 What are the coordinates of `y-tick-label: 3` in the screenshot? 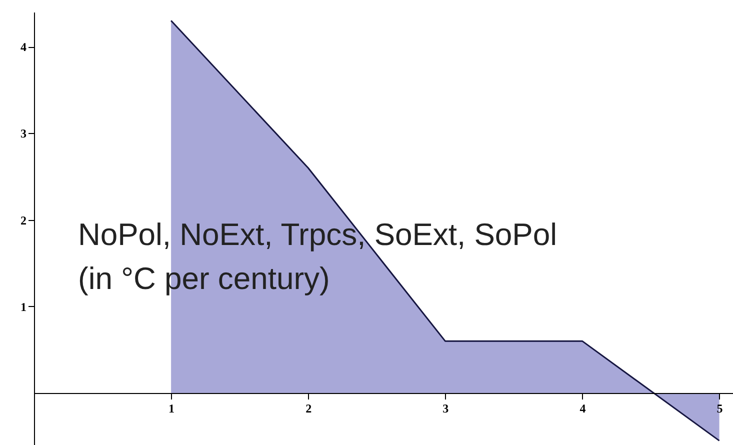 It's located at (23, 133).